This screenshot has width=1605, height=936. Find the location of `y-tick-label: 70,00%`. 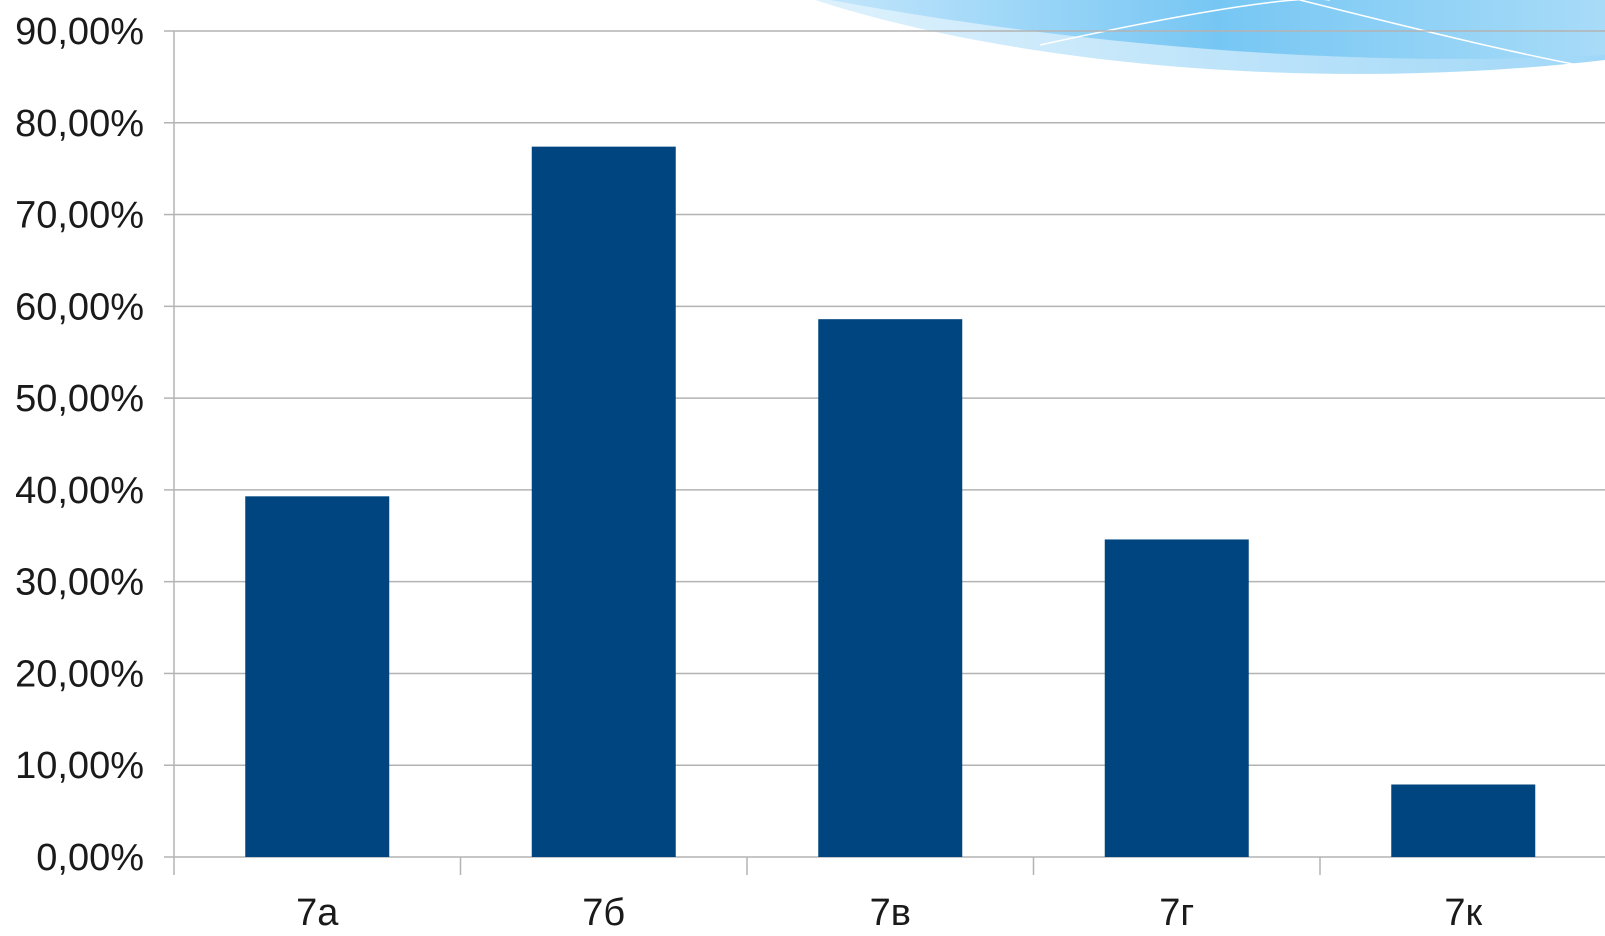

y-tick-label: 70,00% is located at coordinates (79, 216).